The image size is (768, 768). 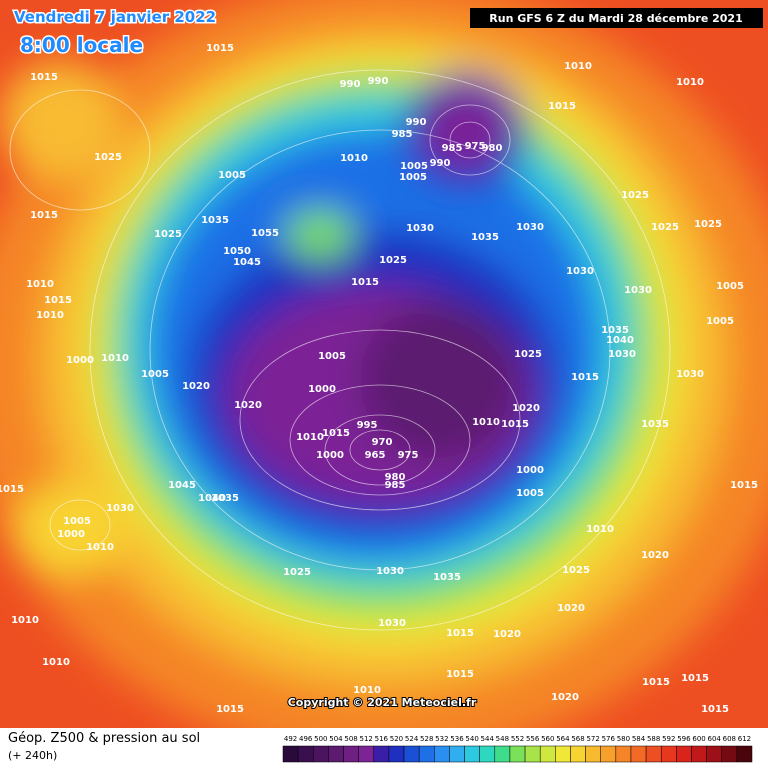 I want to click on copyright: Copyright © 2021 Meteociel.fr, so click(x=382, y=702).